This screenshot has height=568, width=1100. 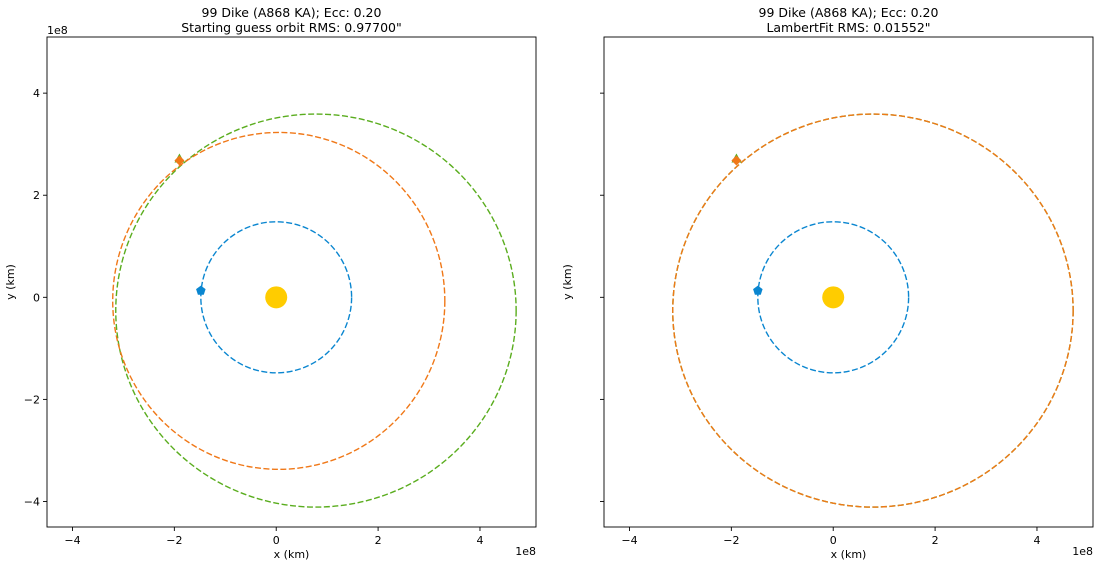 What do you see at coordinates (36, 93) in the screenshot?
I see `y-tick-label: 4` at bounding box center [36, 93].